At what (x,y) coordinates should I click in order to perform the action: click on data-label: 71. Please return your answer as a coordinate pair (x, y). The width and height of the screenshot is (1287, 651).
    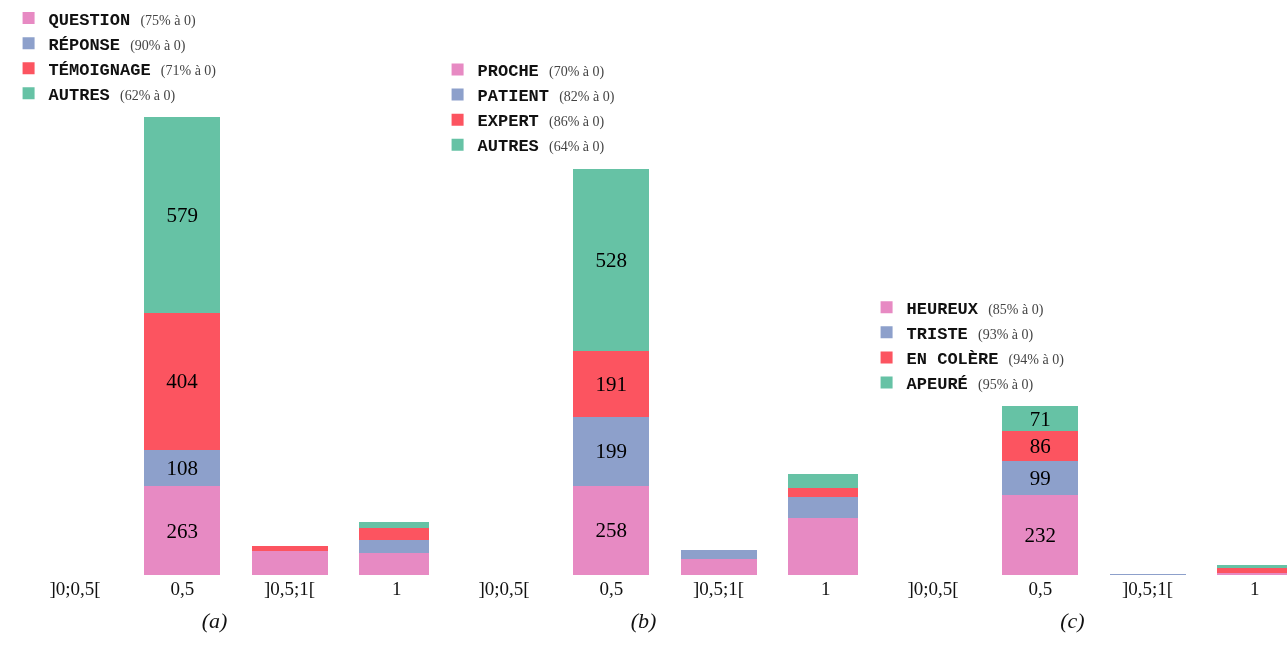
    Looking at the image, I should click on (1040, 418).